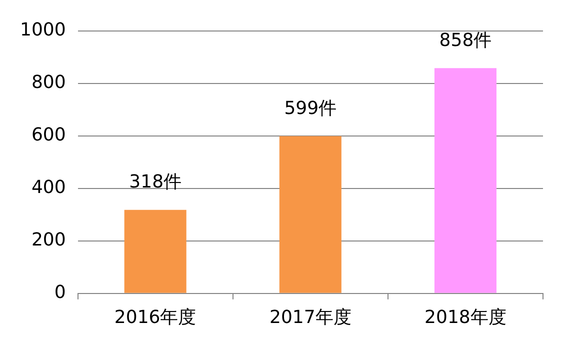 This screenshot has height=345, width=571. Describe the element at coordinates (60, 293) in the screenshot. I see `y-tick-label: 0` at that location.